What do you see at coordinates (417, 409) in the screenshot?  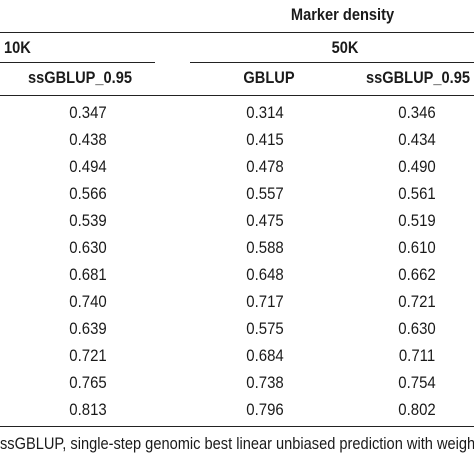 I see `cell: 0.802` at bounding box center [417, 409].